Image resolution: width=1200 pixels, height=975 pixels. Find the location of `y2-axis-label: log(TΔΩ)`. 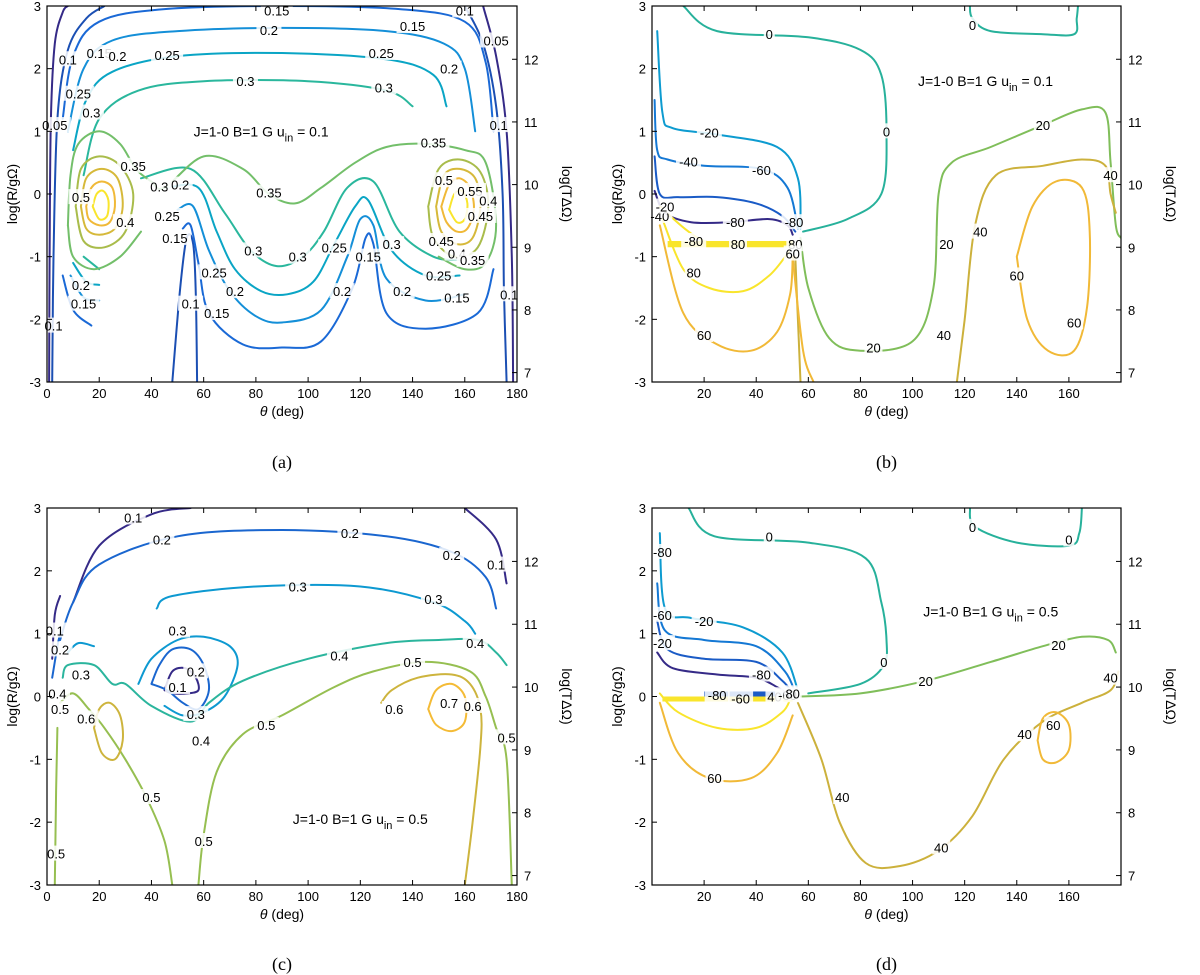

y2-axis-label: log(TΔΩ) is located at coordinates (567, 194).